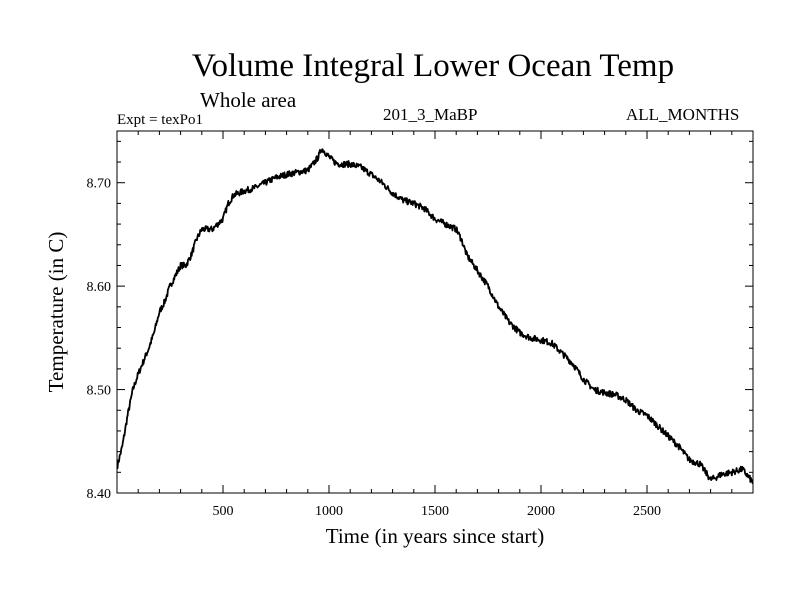 The width and height of the screenshot is (800, 600). Describe the element at coordinates (541, 511) in the screenshot. I see `x-tick-label: 2000` at that location.